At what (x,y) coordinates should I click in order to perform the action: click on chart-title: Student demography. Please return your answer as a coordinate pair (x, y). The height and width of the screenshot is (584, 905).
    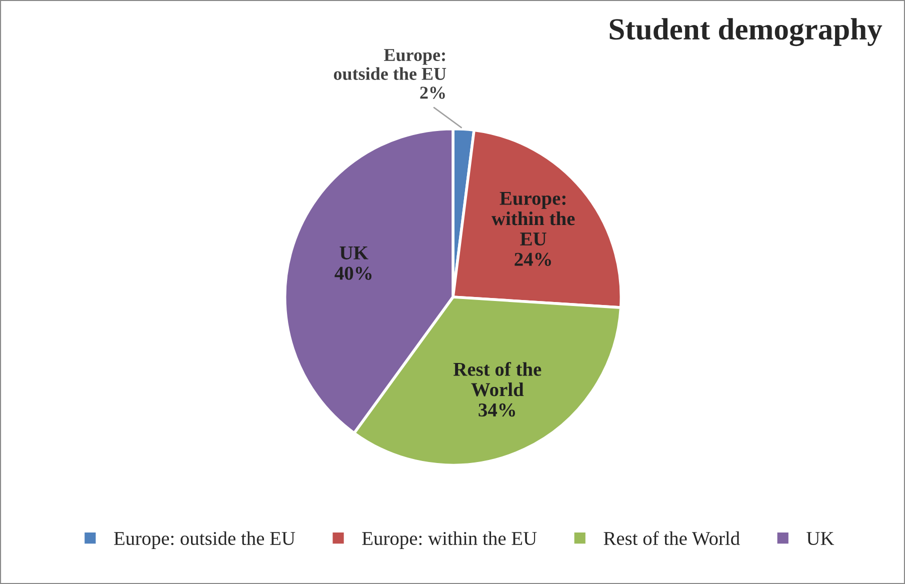
    Looking at the image, I should click on (746, 32).